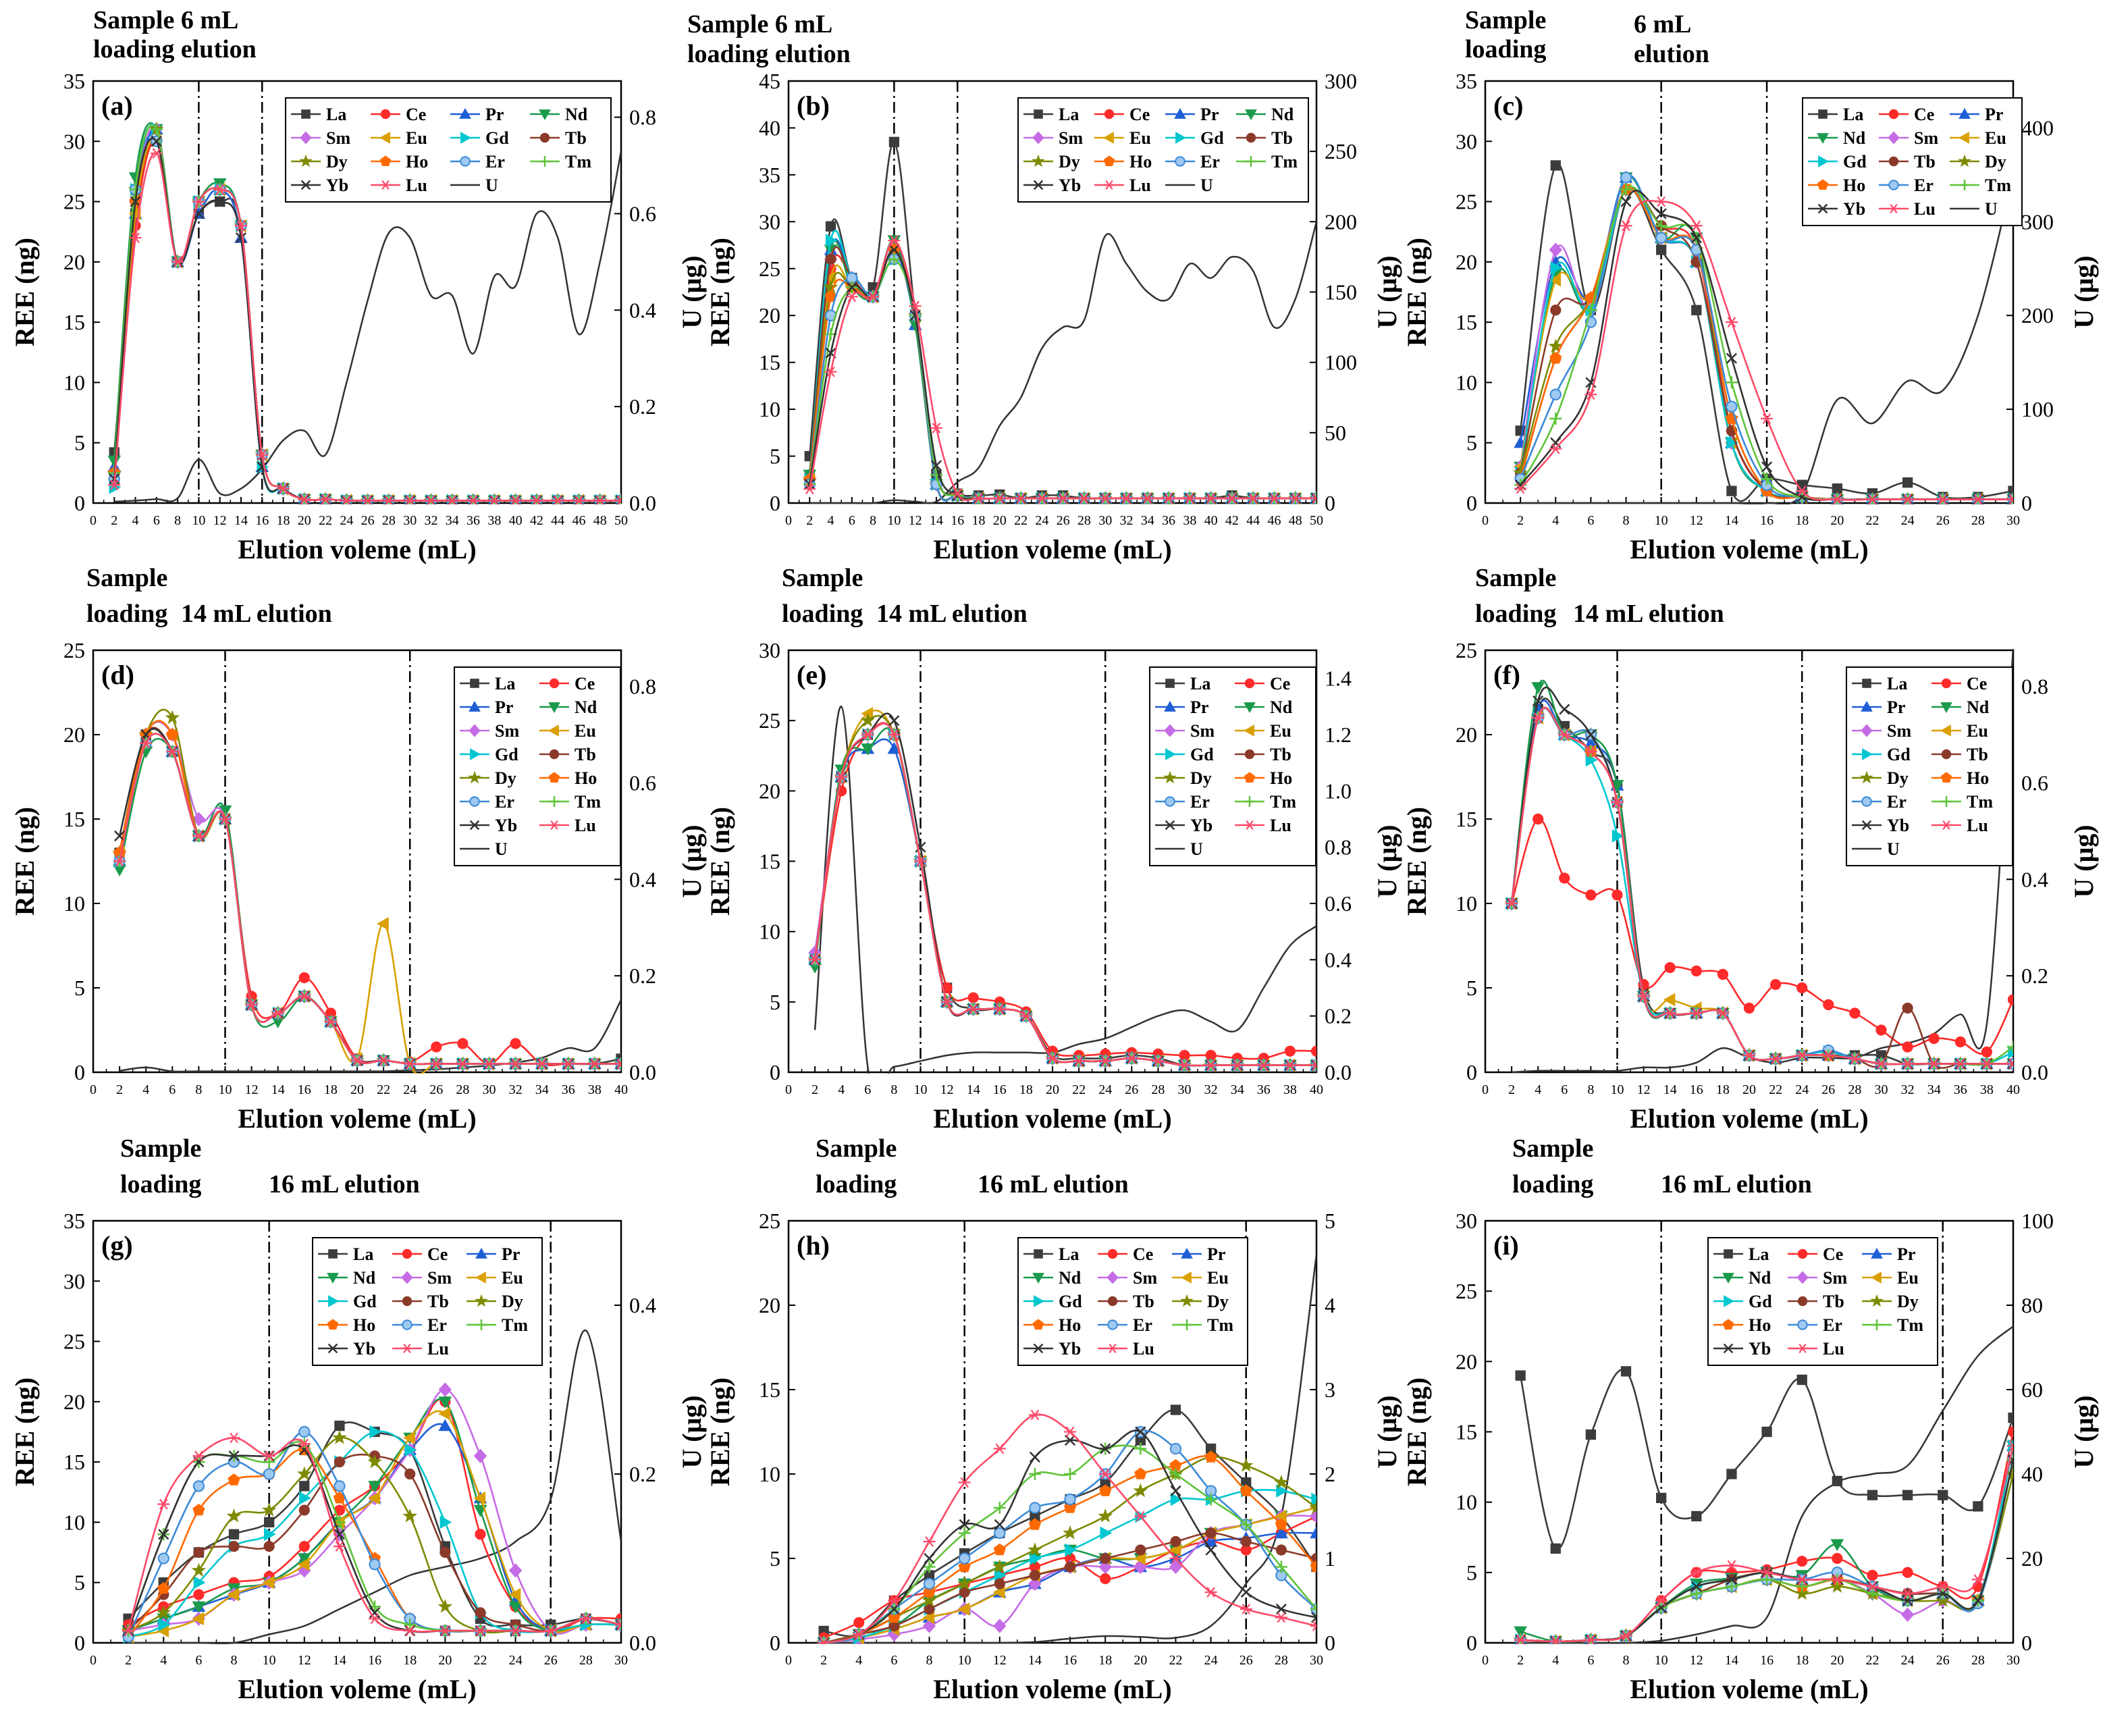 This screenshot has height=1736, width=2105. I want to click on series-Lu, so click(1067, 1526).